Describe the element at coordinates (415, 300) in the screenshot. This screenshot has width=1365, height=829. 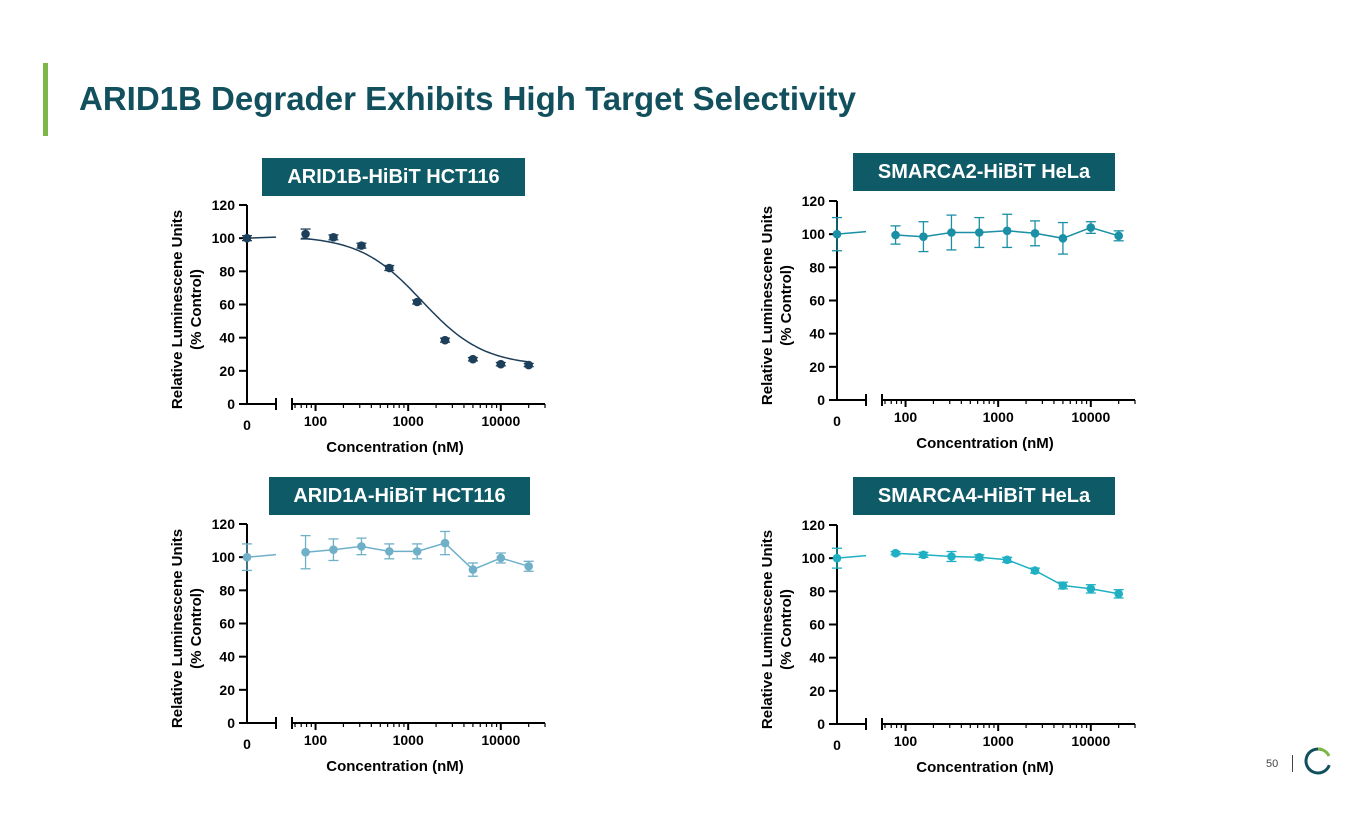
I see `series-line` at that location.